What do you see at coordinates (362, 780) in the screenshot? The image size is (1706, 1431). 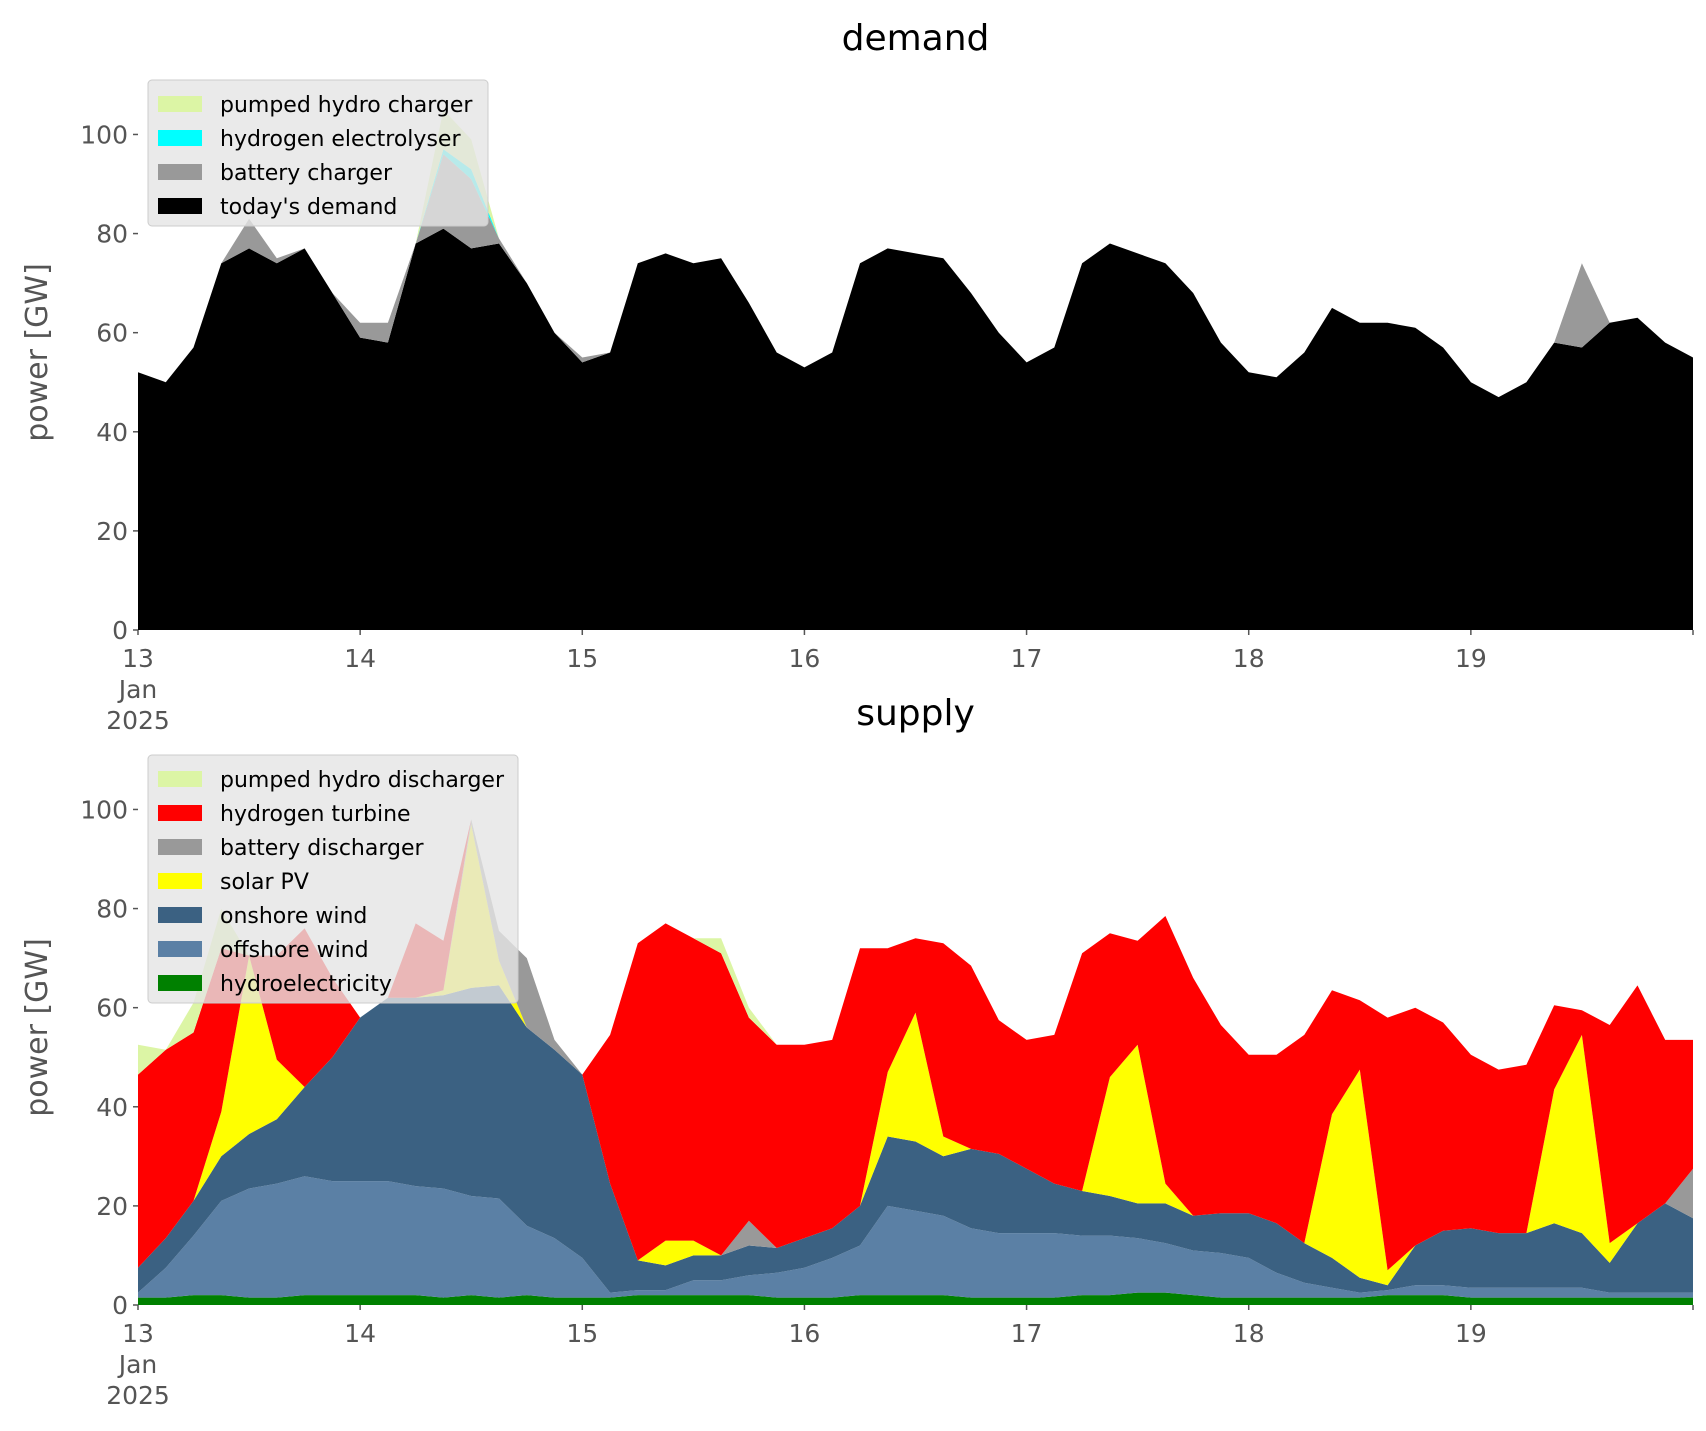 I see `legend-label-pumped-hydro-discharger: pumped hydro discharger` at bounding box center [362, 780].